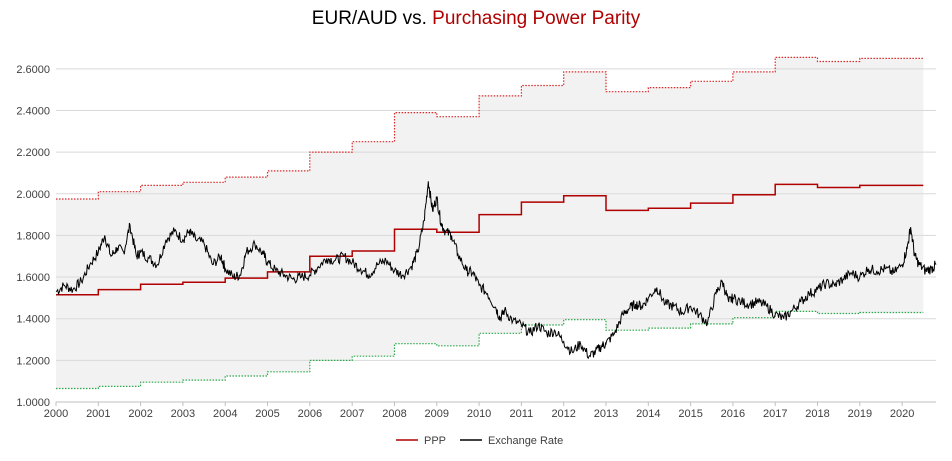 This screenshot has height=461, width=952. I want to click on title-main: EUR/AUD vs., so click(372, 18).